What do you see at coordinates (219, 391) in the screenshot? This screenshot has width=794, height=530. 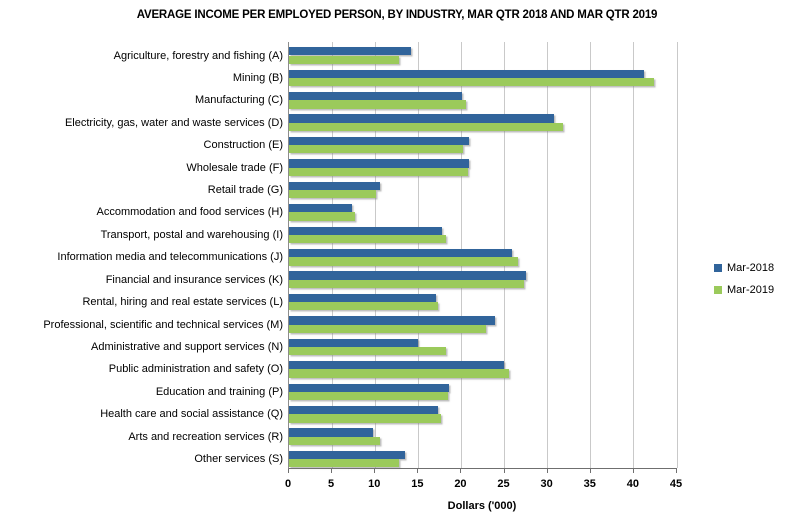 I see `category-label: Education and training (P)` at bounding box center [219, 391].